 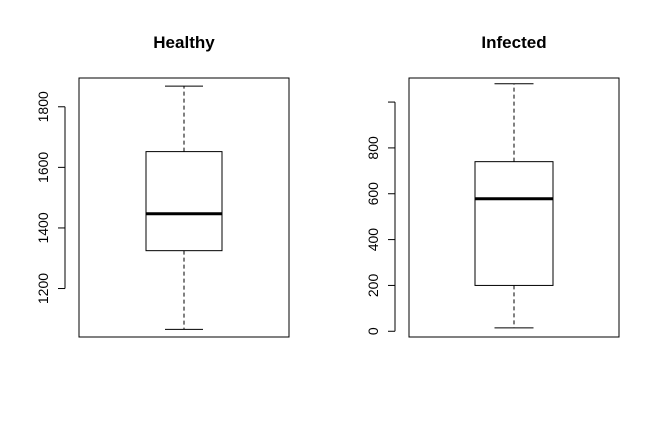 I want to click on y-tick-label: 1400, so click(x=43, y=227).